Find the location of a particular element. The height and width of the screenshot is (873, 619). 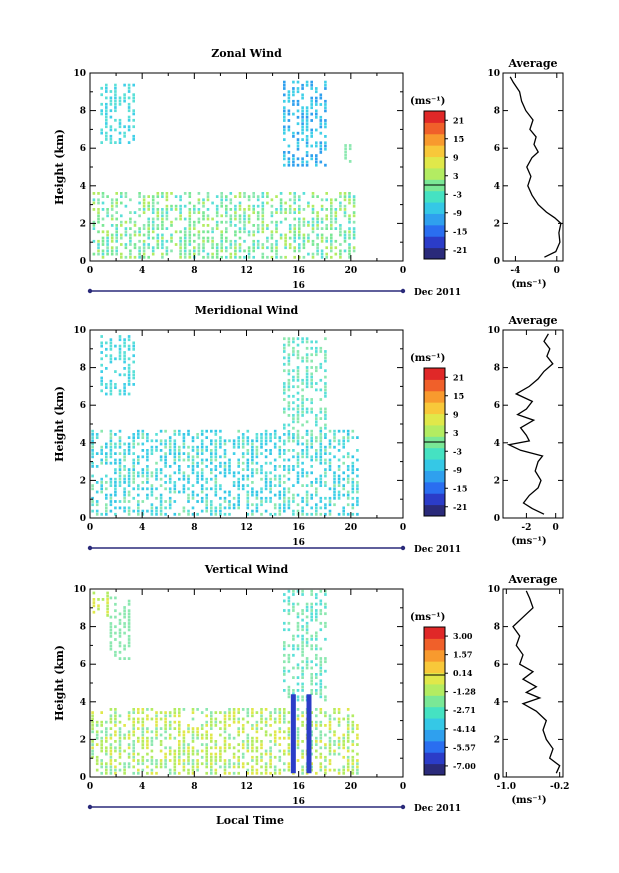

plot-frame is located at coordinates (246, 424).